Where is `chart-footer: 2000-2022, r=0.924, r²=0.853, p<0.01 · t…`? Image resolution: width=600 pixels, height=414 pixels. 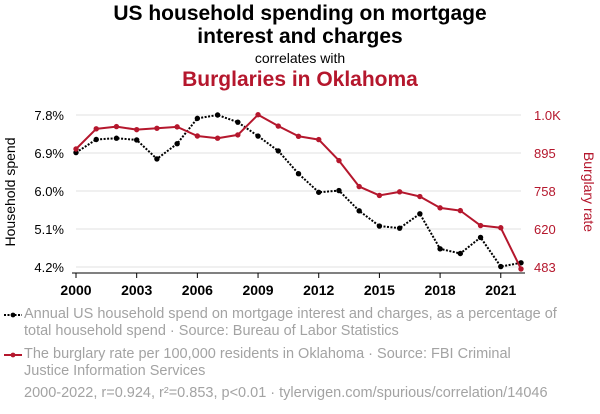
chart-footer: 2000-2022, r=0.924, r²=0.853, p<0.01 · t… is located at coordinates (286, 393).